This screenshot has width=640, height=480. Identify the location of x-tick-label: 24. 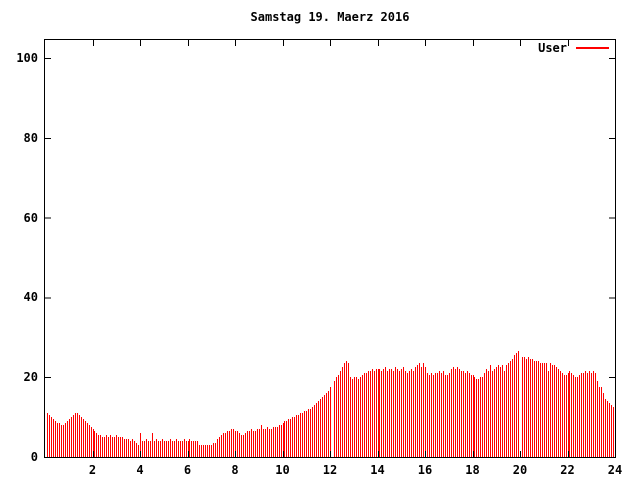
(615, 470).